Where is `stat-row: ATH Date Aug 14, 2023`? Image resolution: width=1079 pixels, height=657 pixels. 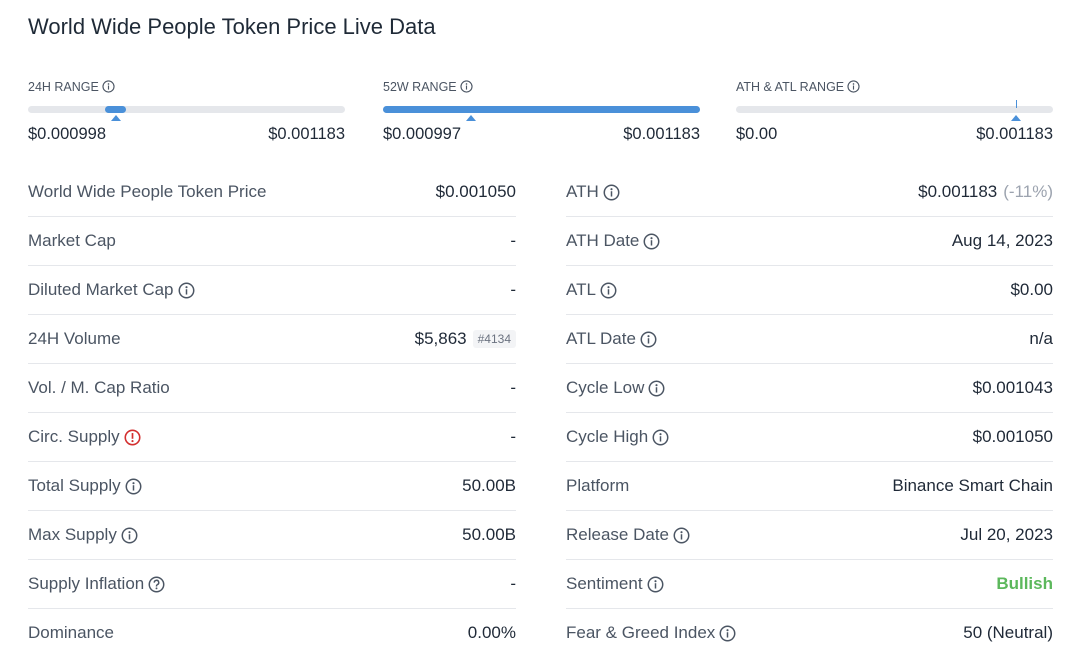
stat-row: ATH Date Aug 14, 2023 is located at coordinates (809, 241).